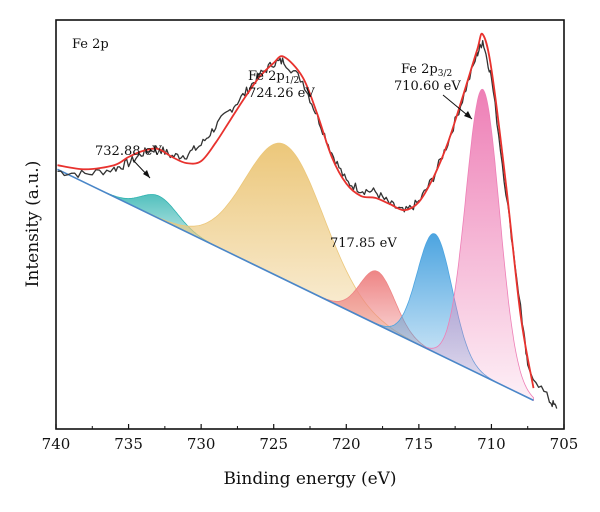 This screenshot has width=600, height=512. What do you see at coordinates (310, 438) in the screenshot?
I see `x-axis-ticks: 740 735 730 725 720 715 710 705` at bounding box center [310, 438].